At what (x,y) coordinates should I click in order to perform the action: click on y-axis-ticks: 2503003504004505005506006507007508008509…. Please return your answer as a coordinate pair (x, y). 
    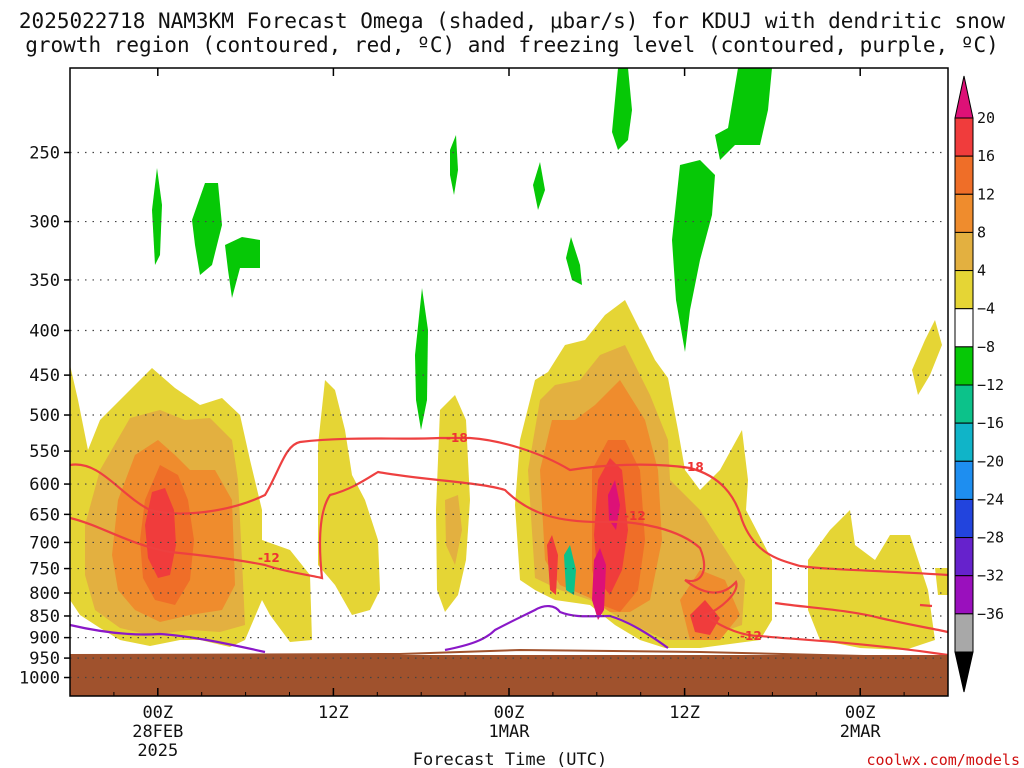
    Looking at the image, I should click on (44, 416).